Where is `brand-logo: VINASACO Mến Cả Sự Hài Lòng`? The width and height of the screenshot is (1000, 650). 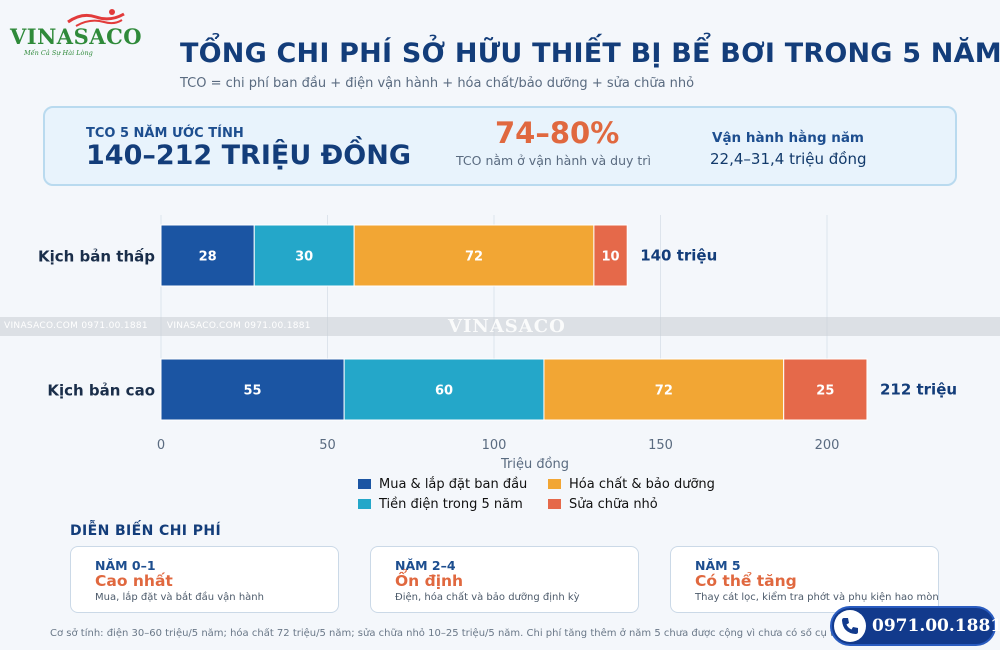 brand-logo: VINASACO Mến Cả Sự Hài Lòng is located at coordinates (76, 35).